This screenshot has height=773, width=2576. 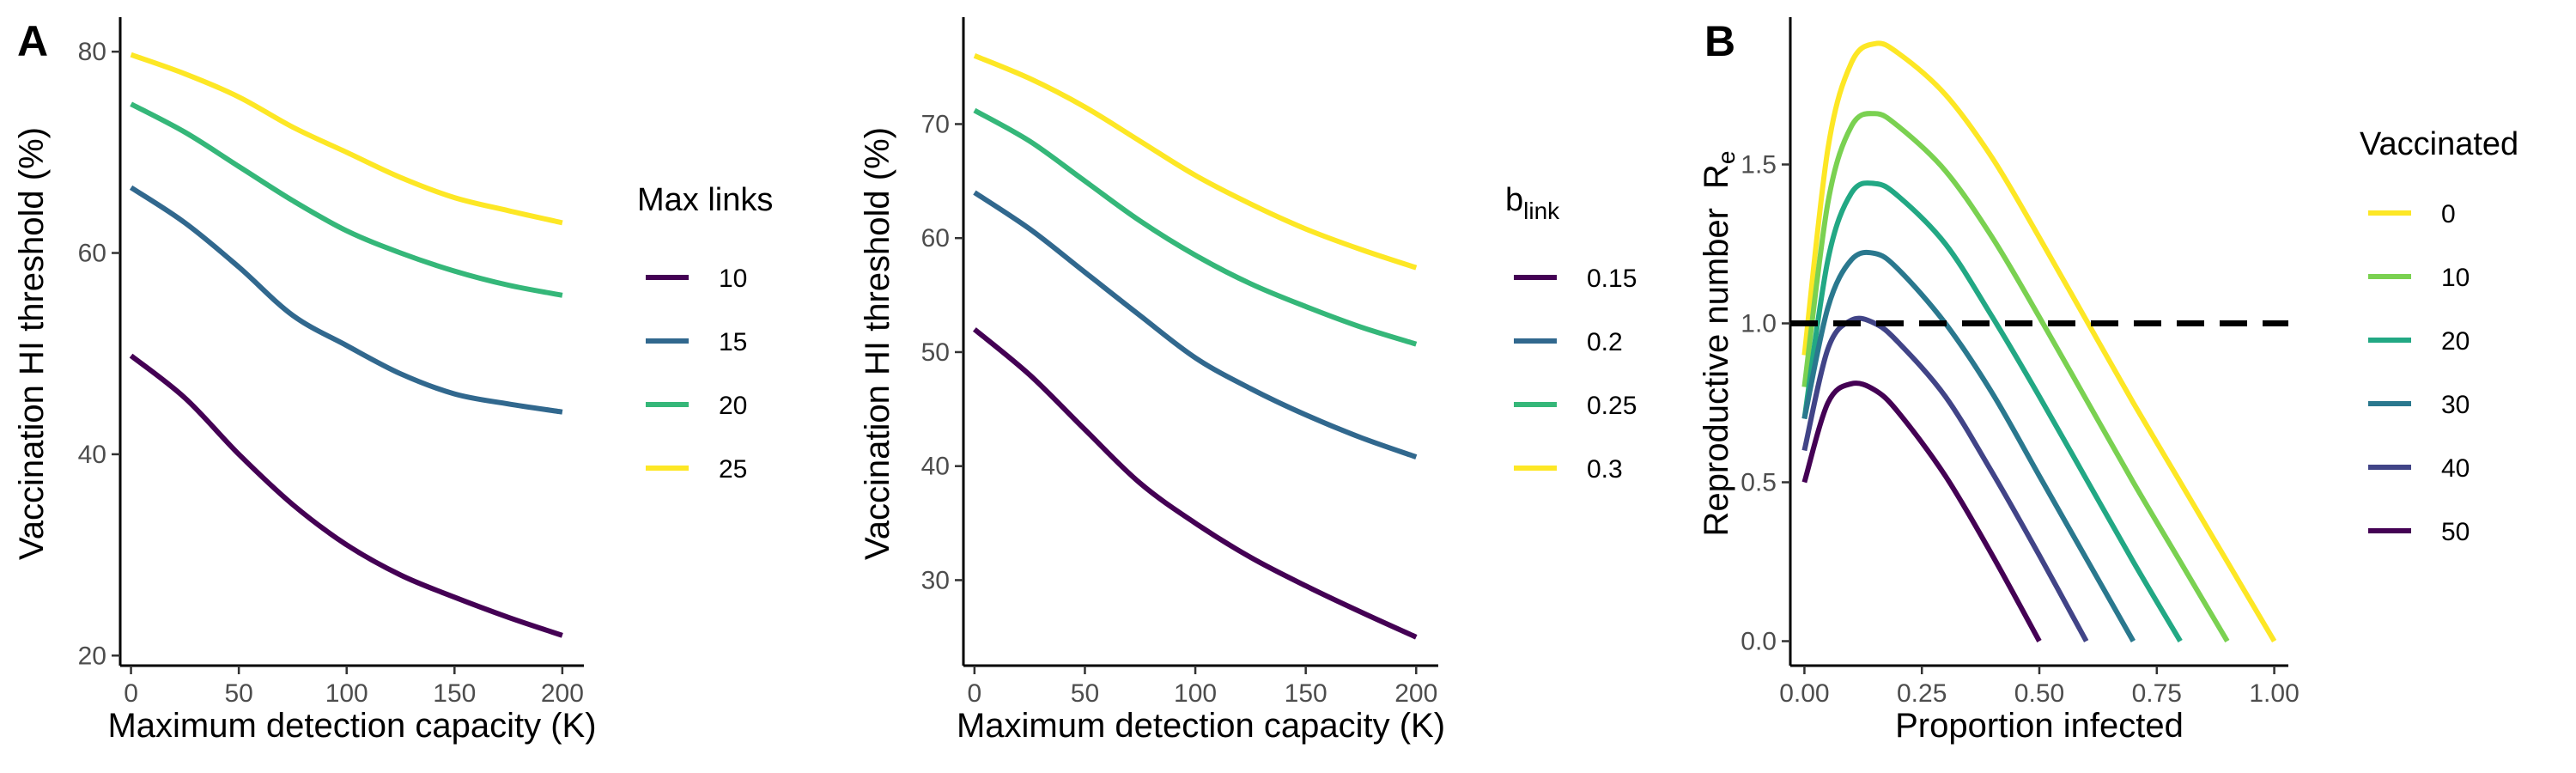 I want to click on legend-label-0.15: 0.15, so click(x=1612, y=279).